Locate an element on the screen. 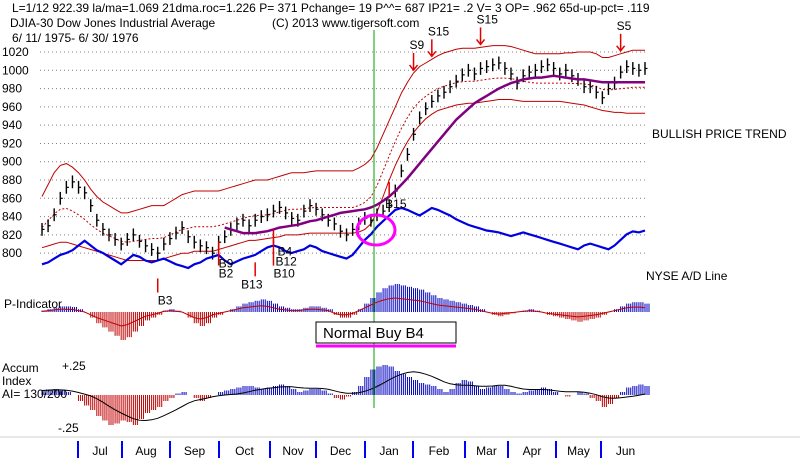  y-tick-900: 900 is located at coordinates (12, 162).